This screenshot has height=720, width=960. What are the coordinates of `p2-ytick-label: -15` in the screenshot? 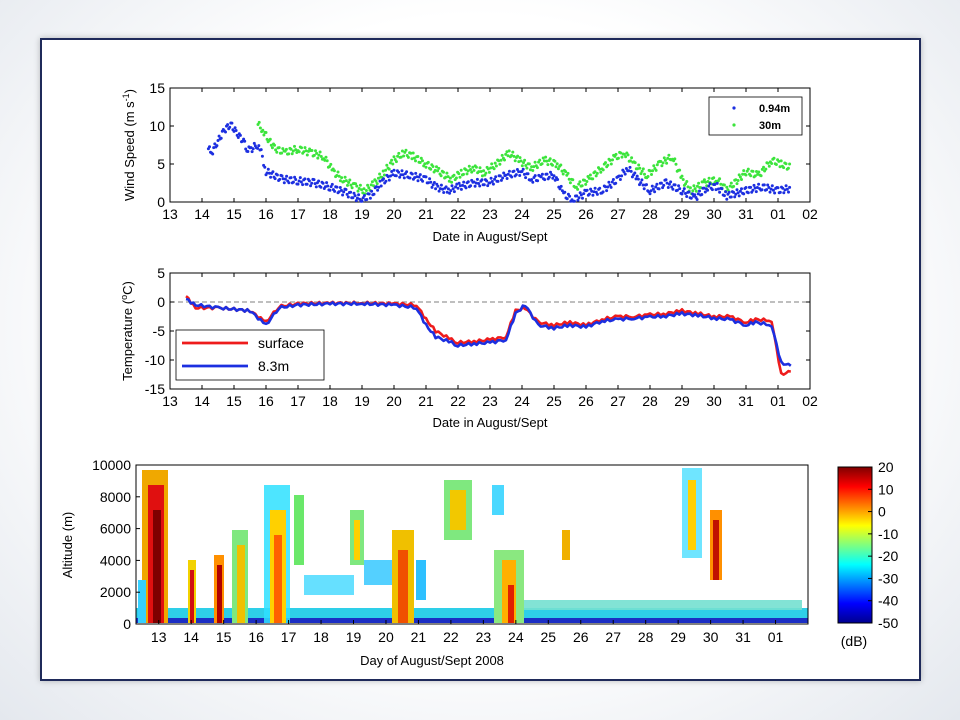 It's located at (155, 389).